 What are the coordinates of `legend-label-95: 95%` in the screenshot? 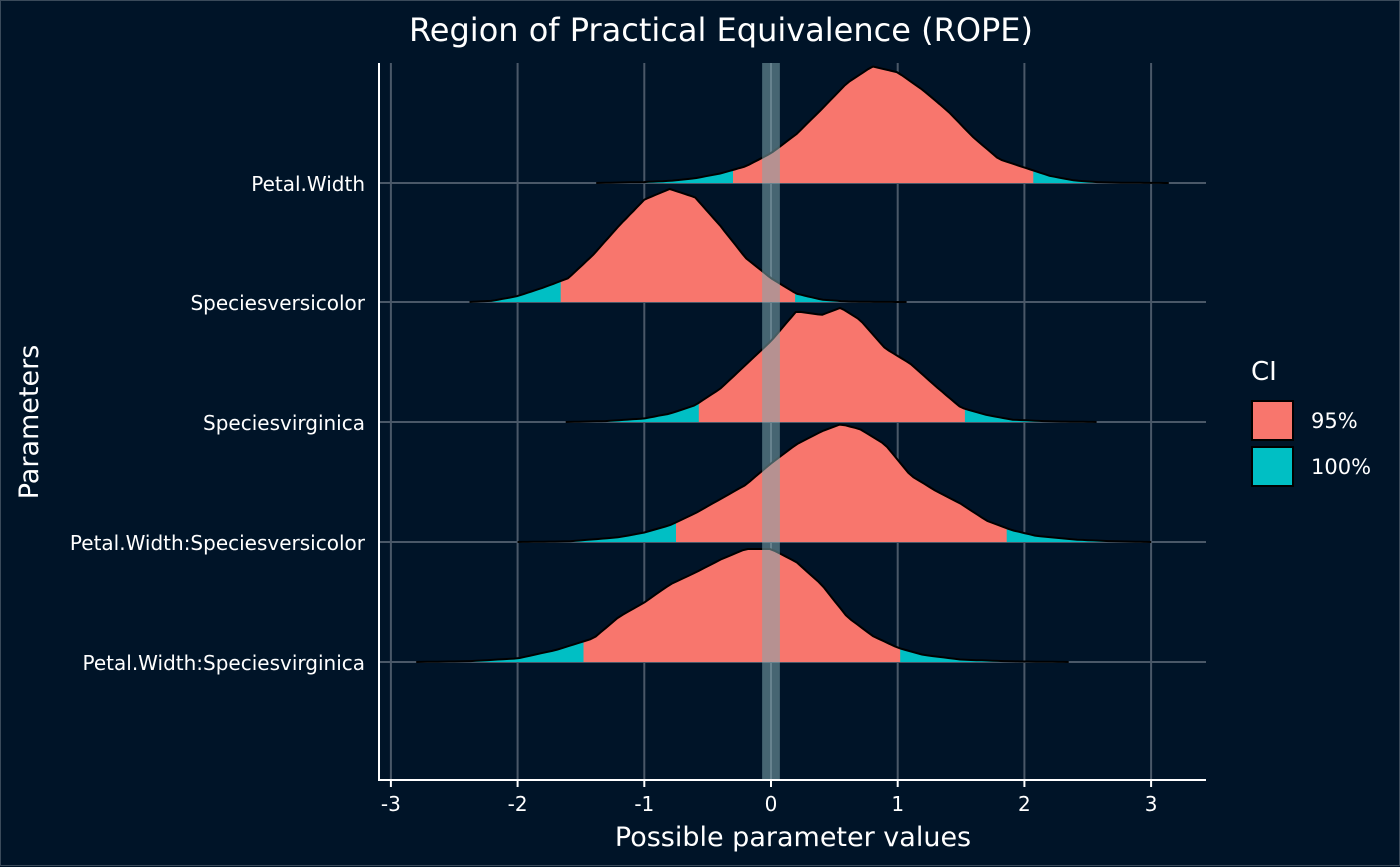 It's located at (1334, 421).